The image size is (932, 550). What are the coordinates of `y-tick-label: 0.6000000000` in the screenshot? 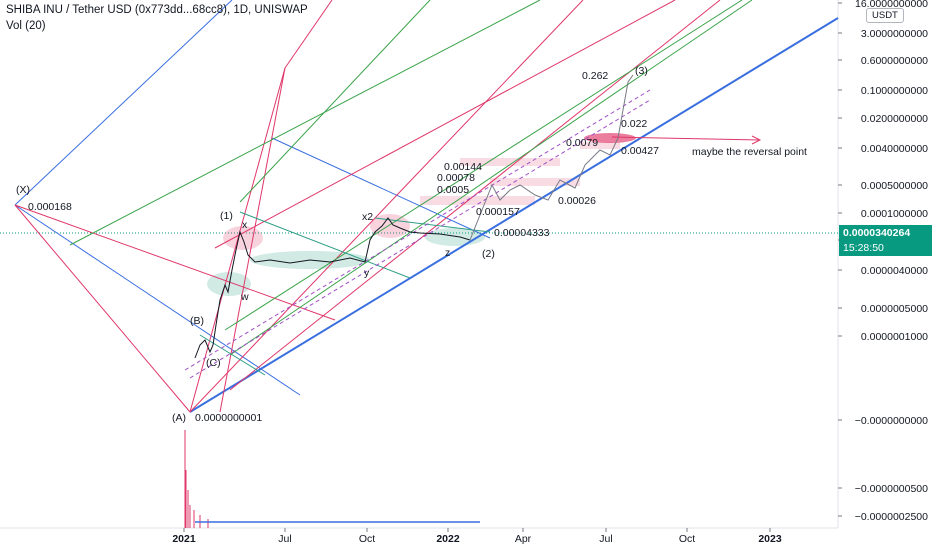 It's located at (894, 61).